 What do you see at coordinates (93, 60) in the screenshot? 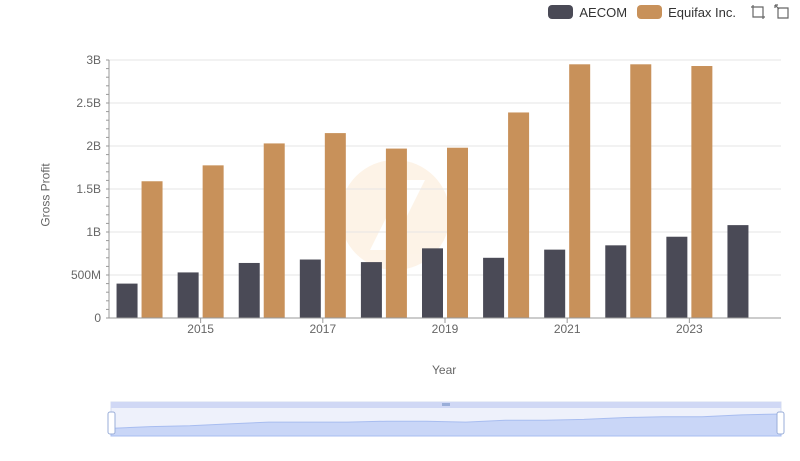
I see `y-tick-label: 3B` at bounding box center [93, 60].